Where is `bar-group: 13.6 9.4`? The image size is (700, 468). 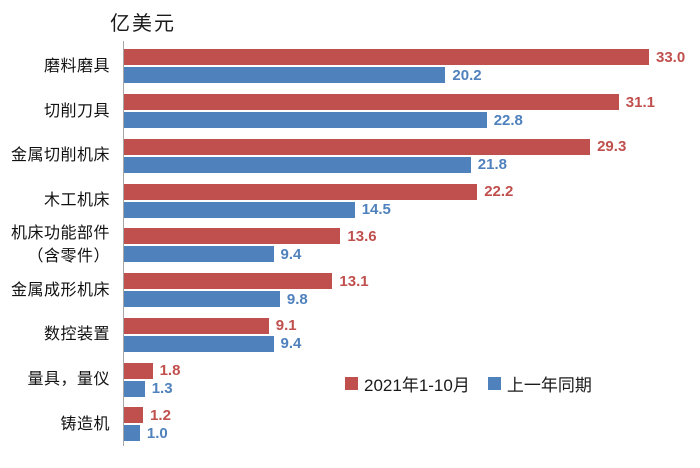 bar-group: 13.6 9.4 is located at coordinates (412, 245).